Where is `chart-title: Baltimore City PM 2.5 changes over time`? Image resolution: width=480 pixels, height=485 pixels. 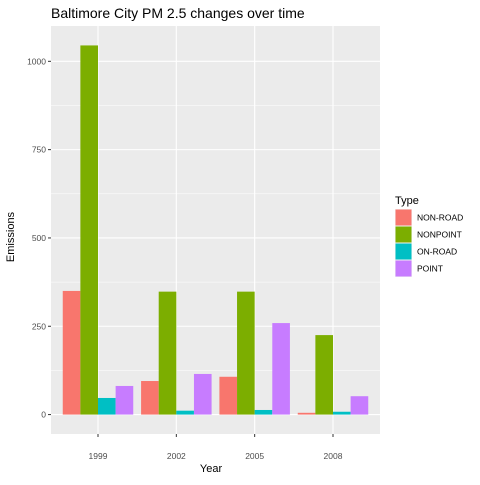
chart-title: Baltimore City PM 2.5 changes over time is located at coordinates (178, 13).